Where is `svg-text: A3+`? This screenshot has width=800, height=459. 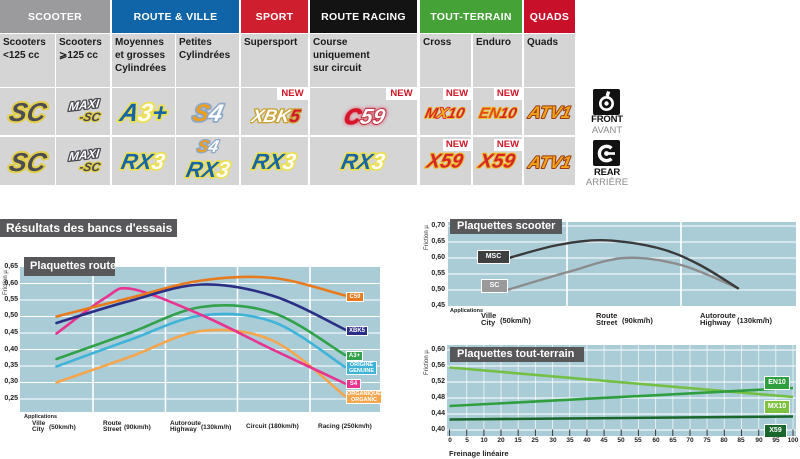
svg-text: A3+ is located at coordinates (144, 113).